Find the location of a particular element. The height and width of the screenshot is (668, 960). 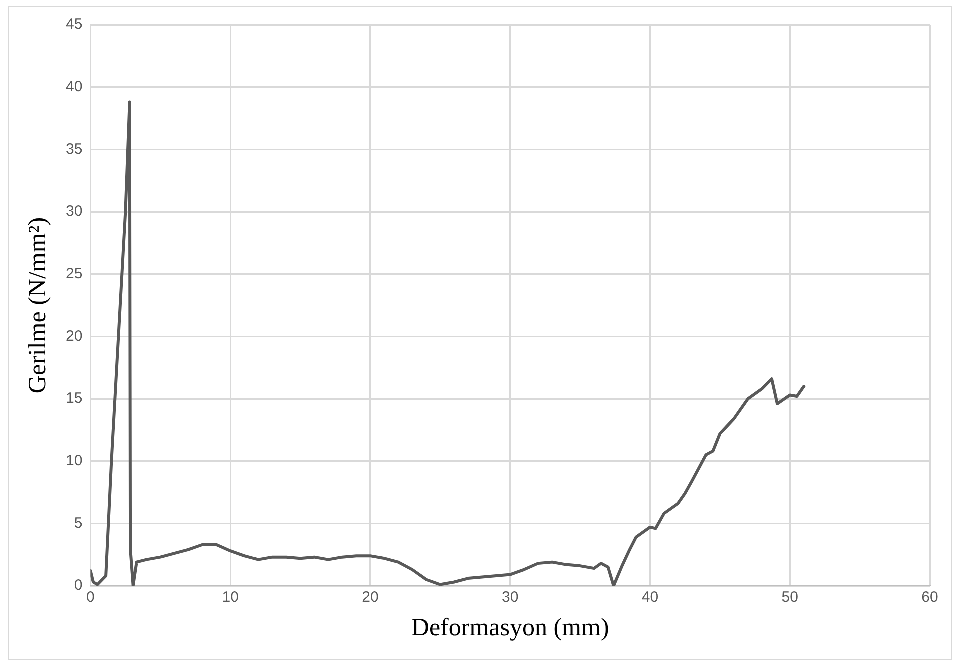

x-tick-label: 40 is located at coordinates (650, 597).